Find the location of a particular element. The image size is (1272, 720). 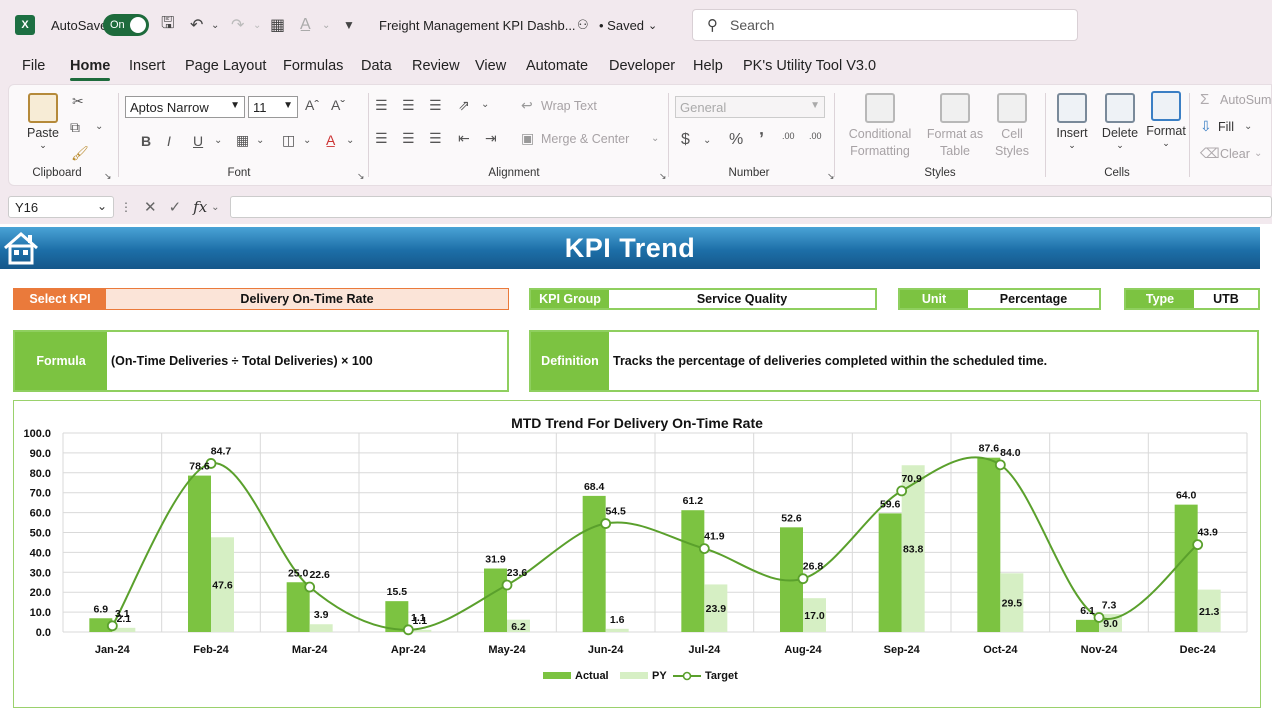

tab-insert: Insert is located at coordinates (147, 66).